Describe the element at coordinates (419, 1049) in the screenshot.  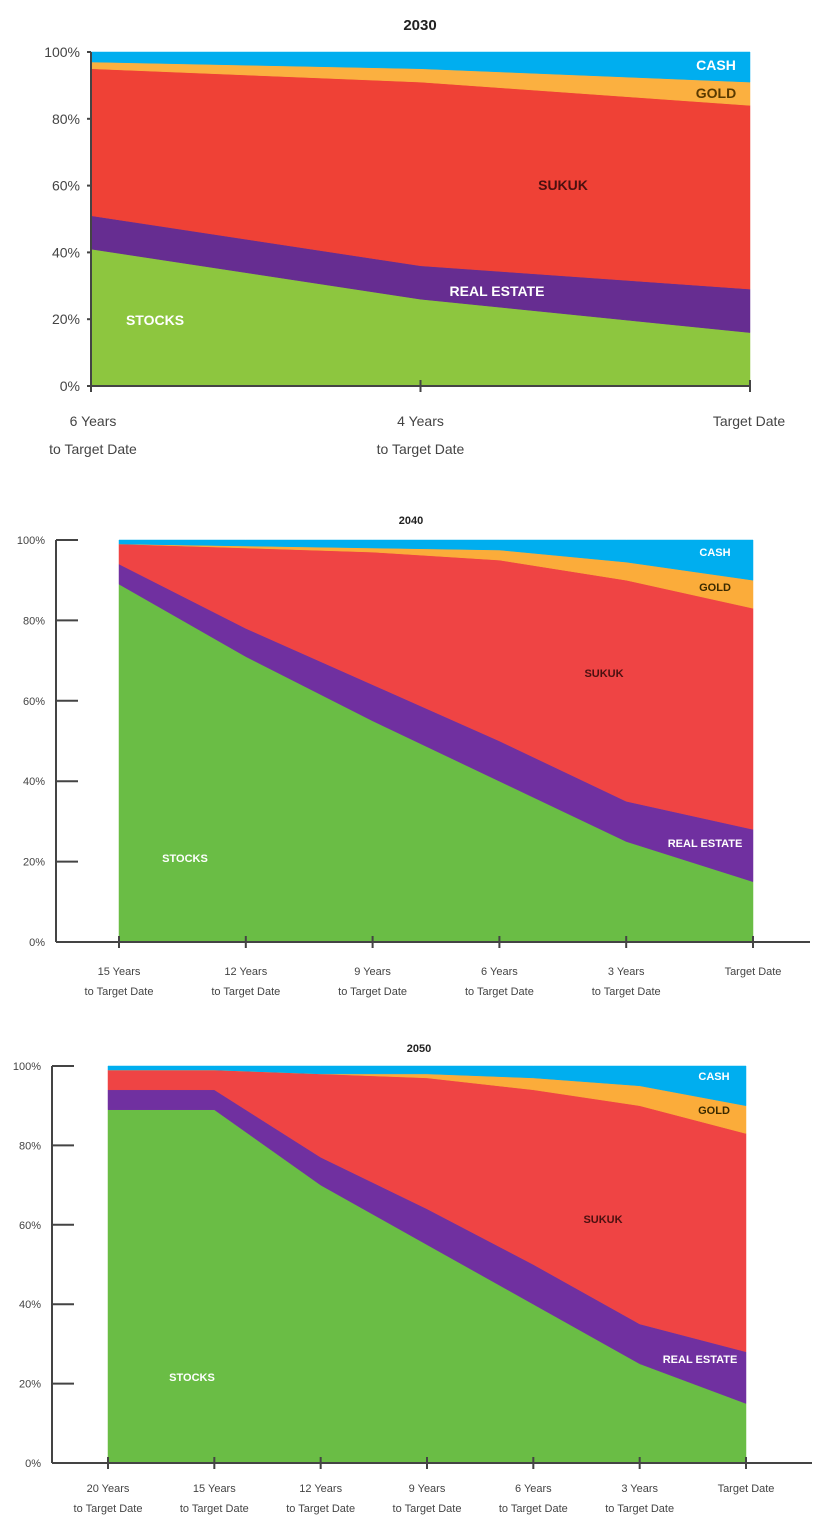
I see `chart-title: 2050` at that location.